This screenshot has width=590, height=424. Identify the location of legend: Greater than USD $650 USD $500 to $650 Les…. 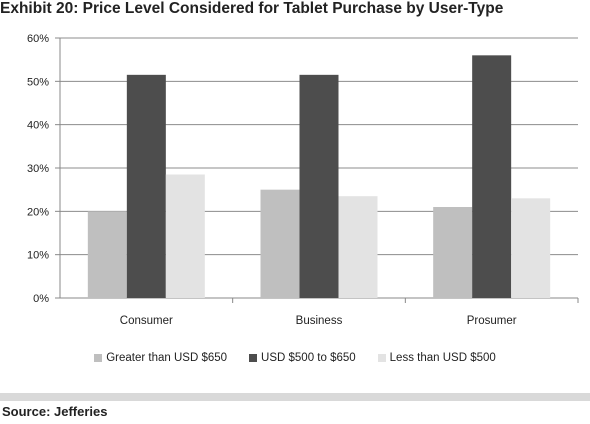
(295, 358).